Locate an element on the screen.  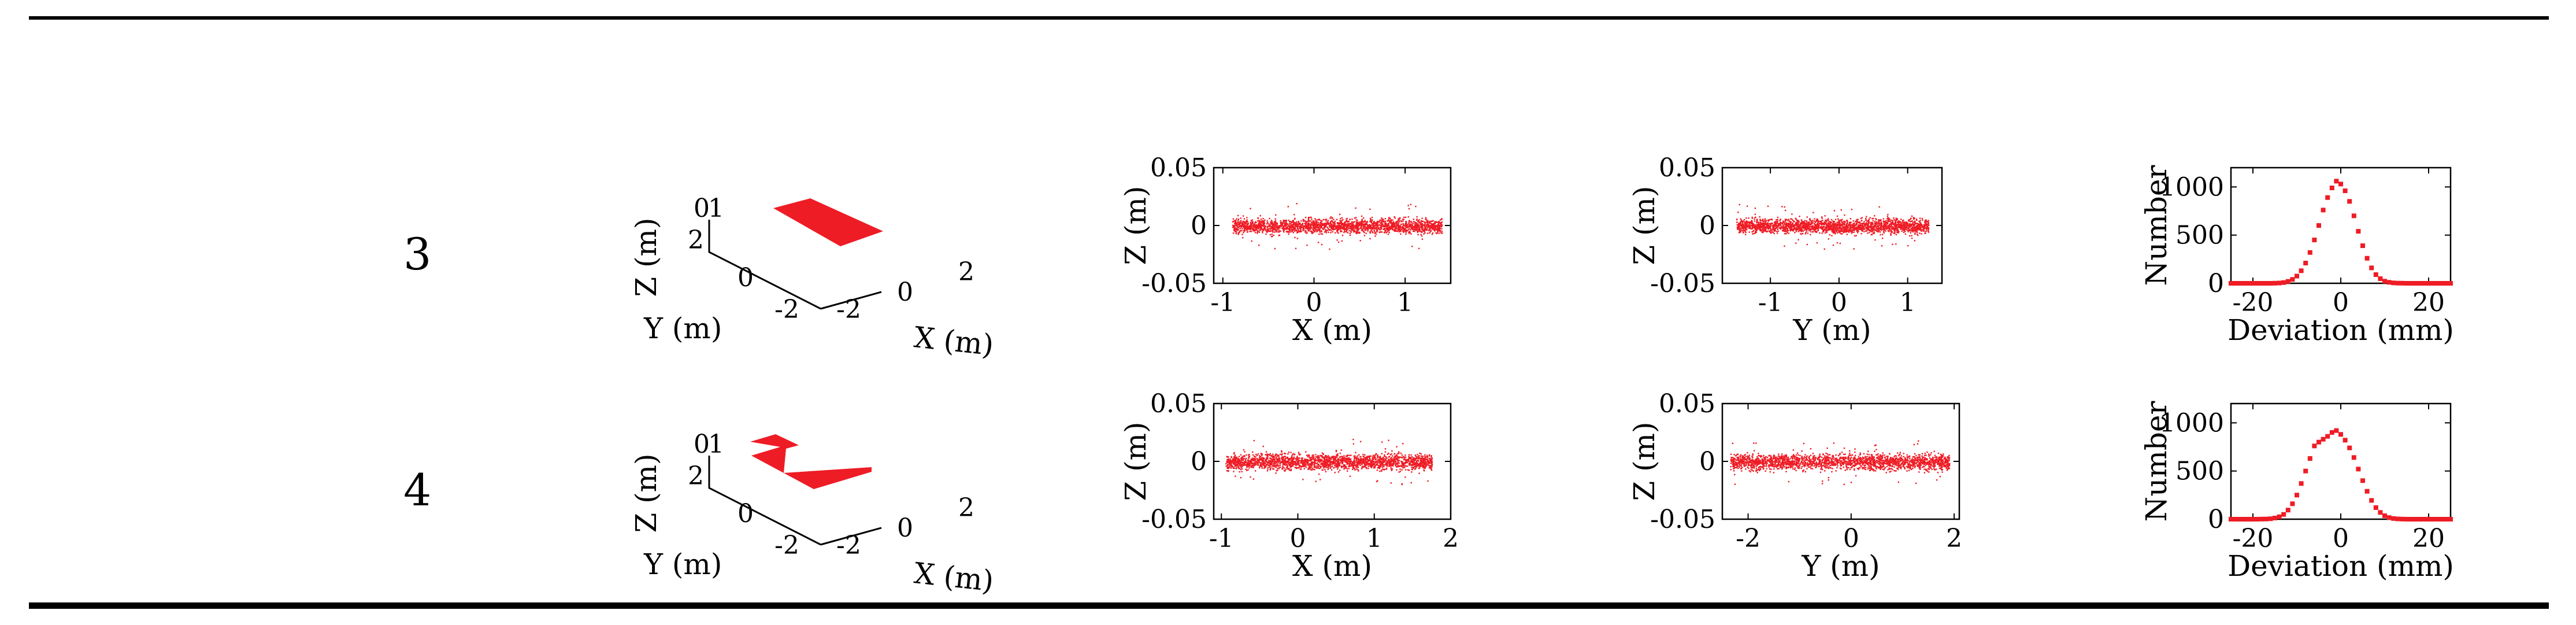
y-tick-0: 0 is located at coordinates (745, 513).